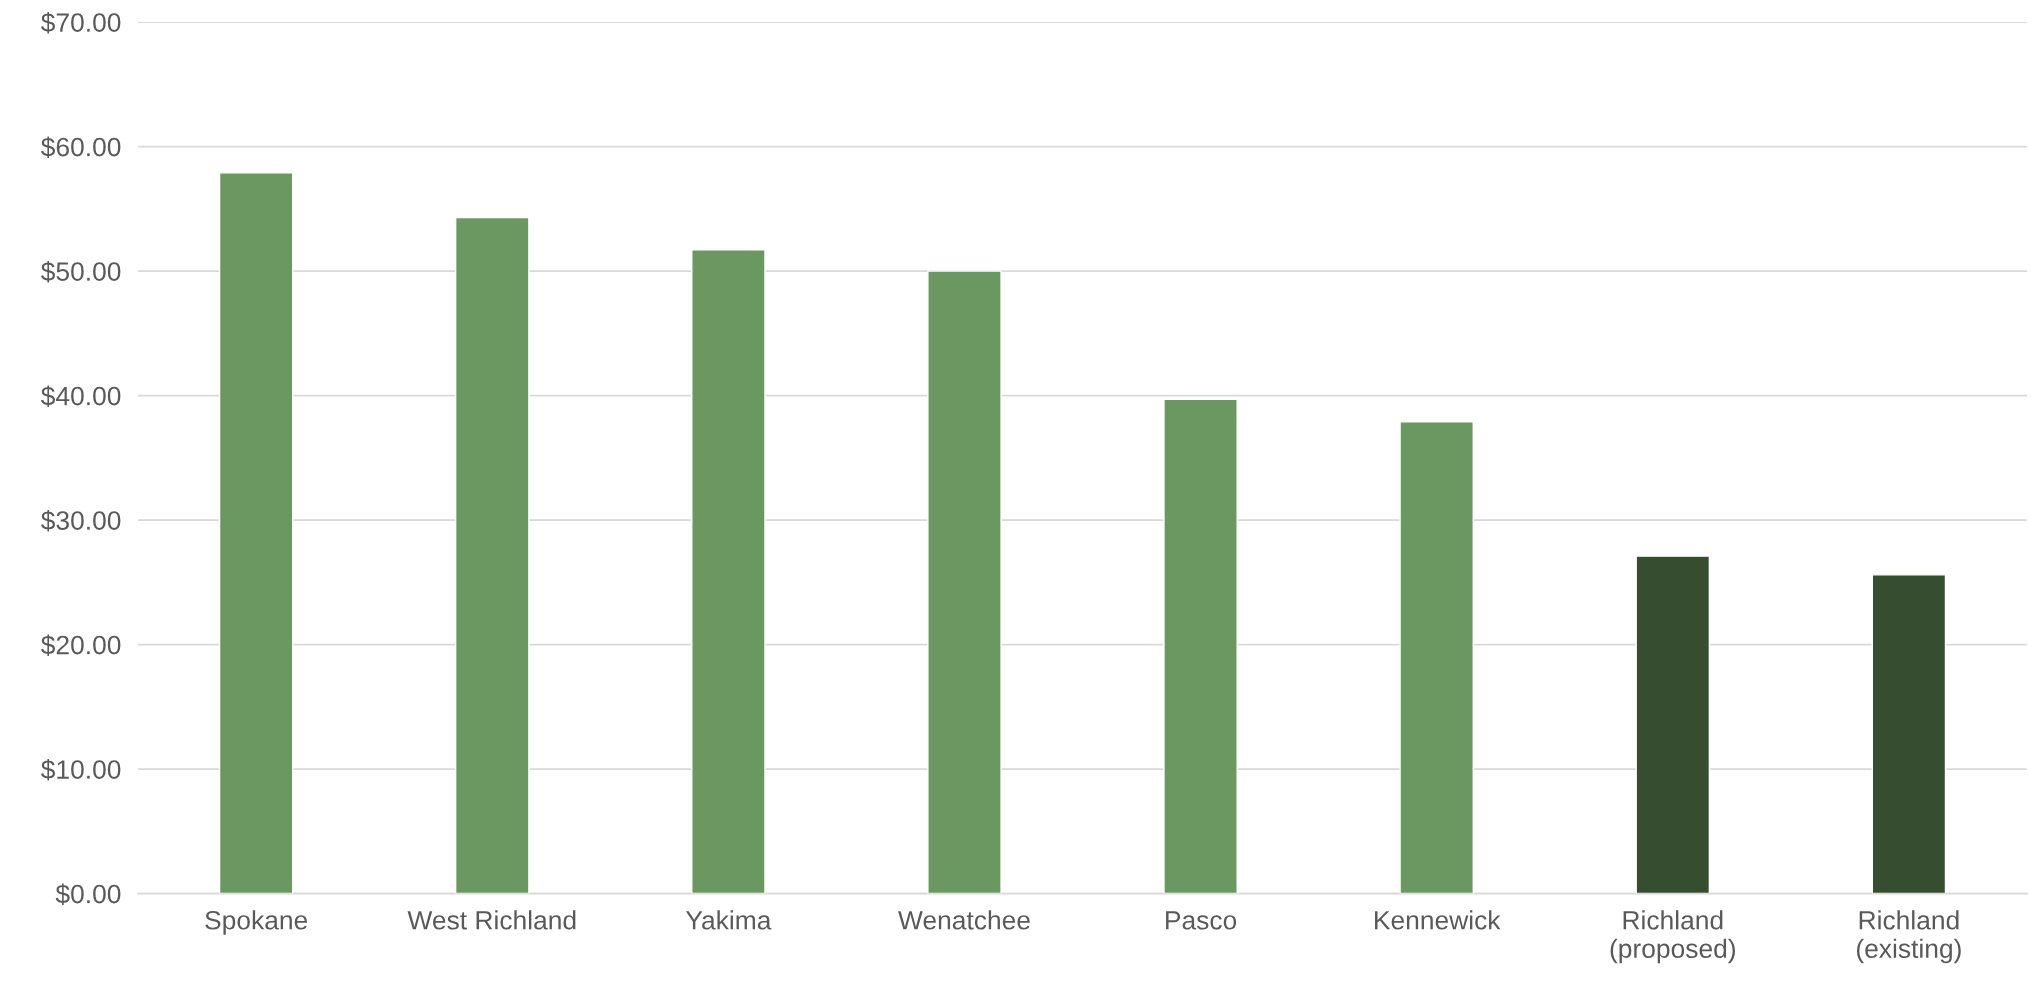 The image size is (2031, 1004). Describe the element at coordinates (81, 272) in the screenshot. I see `y-tick-label: $50.00` at that location.